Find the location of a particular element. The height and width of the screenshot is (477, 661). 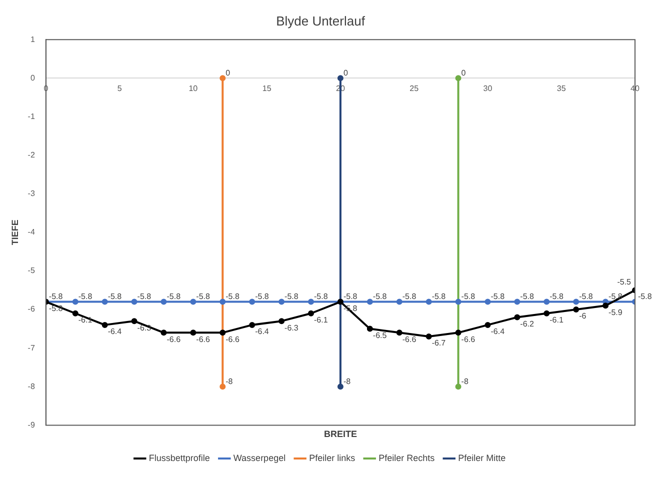

x-tick-label: 15 is located at coordinates (267, 89).